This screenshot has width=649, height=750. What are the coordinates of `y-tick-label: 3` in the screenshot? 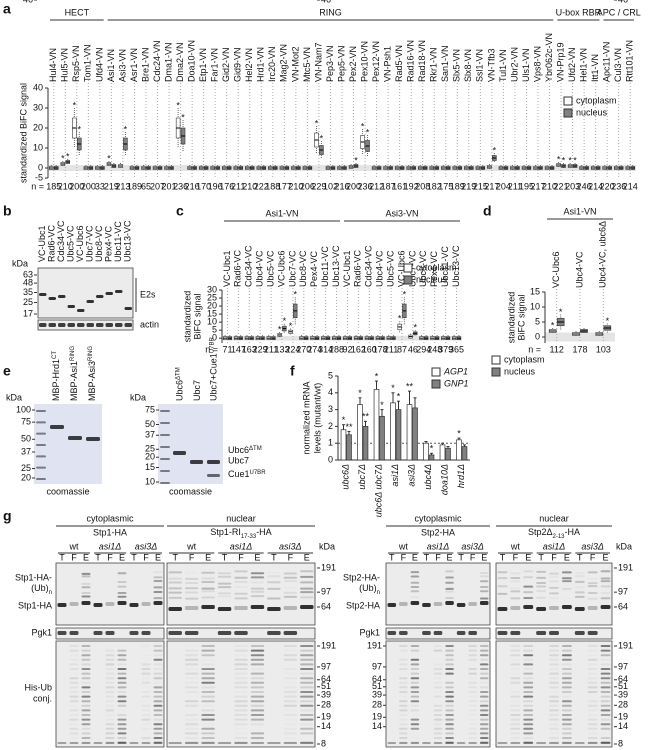 It's located at (330, 409).